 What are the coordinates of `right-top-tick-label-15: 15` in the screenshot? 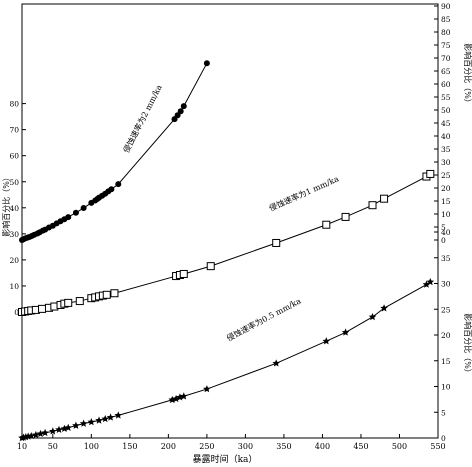 It's located at (446, 201).